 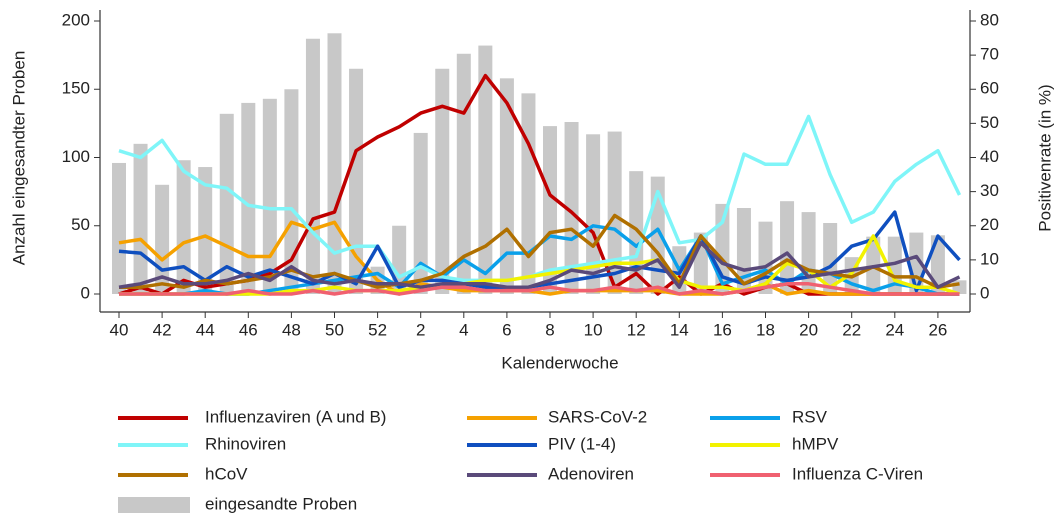 I want to click on x-tick-label: 12, so click(x=636, y=329).